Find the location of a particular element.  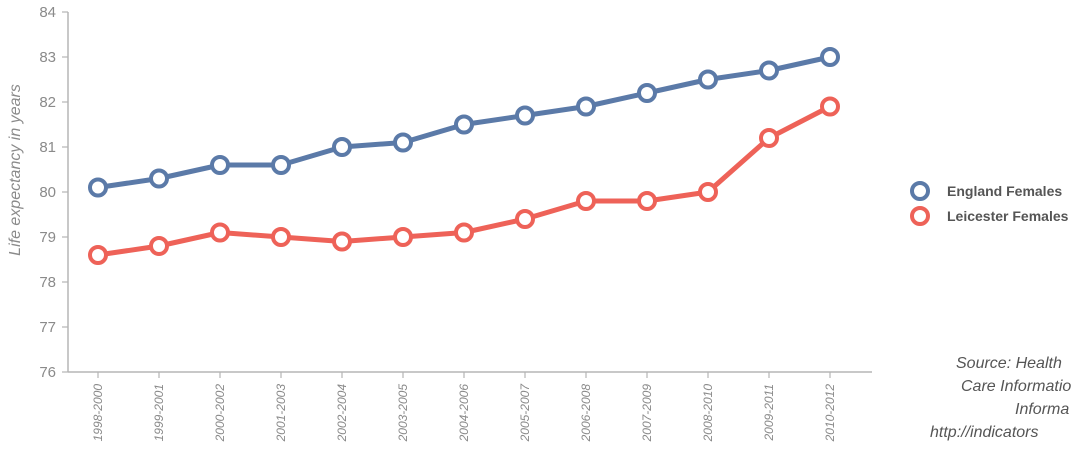

legend-label: England Females is located at coordinates (1004, 191).